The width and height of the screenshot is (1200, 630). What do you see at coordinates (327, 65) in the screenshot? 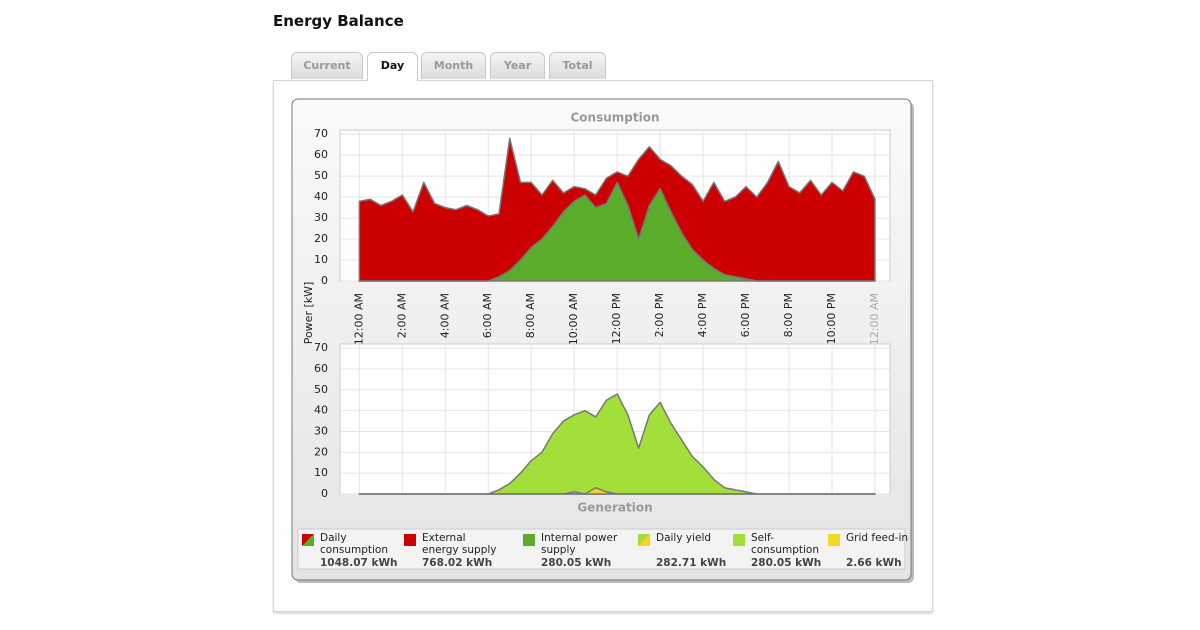
I see `tab: Current` at bounding box center [327, 65].